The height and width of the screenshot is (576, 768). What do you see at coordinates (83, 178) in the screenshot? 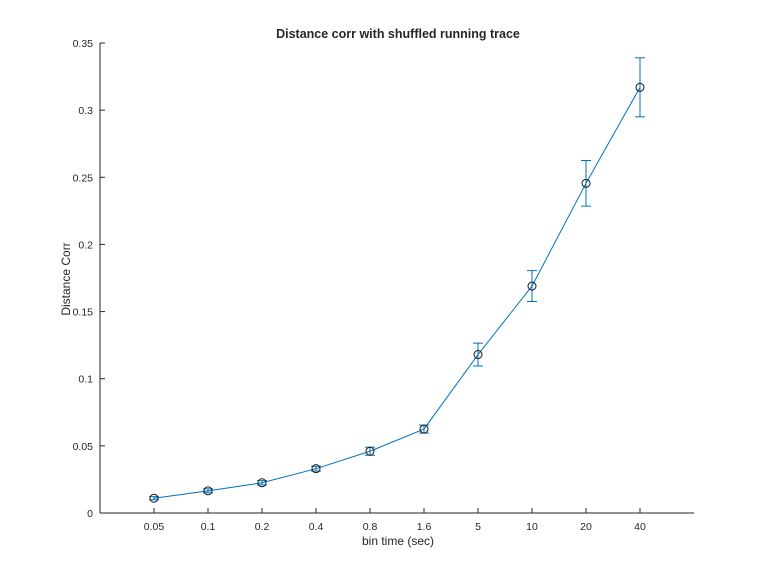
I see `y-tick-label: 0.25` at bounding box center [83, 178].